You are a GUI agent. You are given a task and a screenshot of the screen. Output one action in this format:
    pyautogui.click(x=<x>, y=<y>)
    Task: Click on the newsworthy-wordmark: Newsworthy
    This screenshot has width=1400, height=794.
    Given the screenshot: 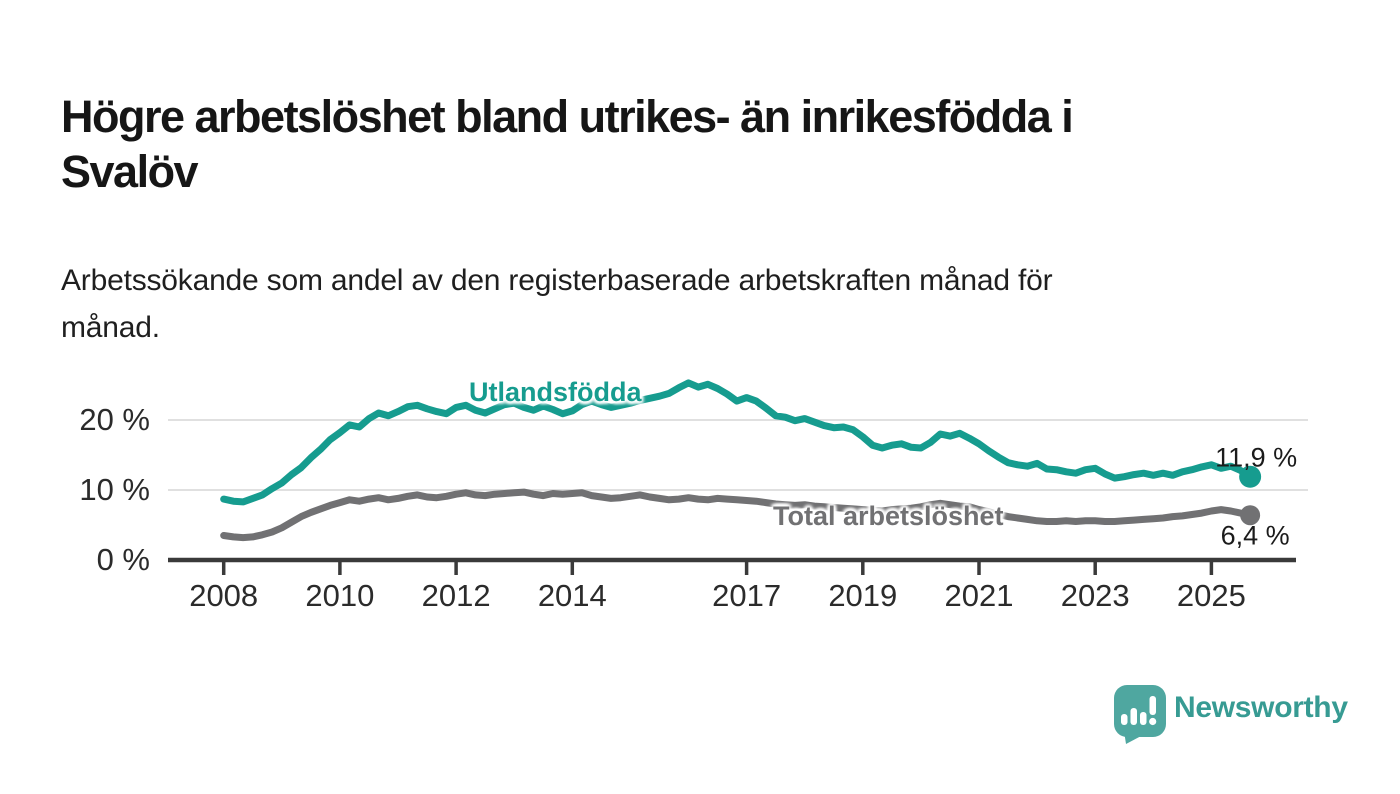 What is the action you would take?
    pyautogui.click(x=1261, y=707)
    